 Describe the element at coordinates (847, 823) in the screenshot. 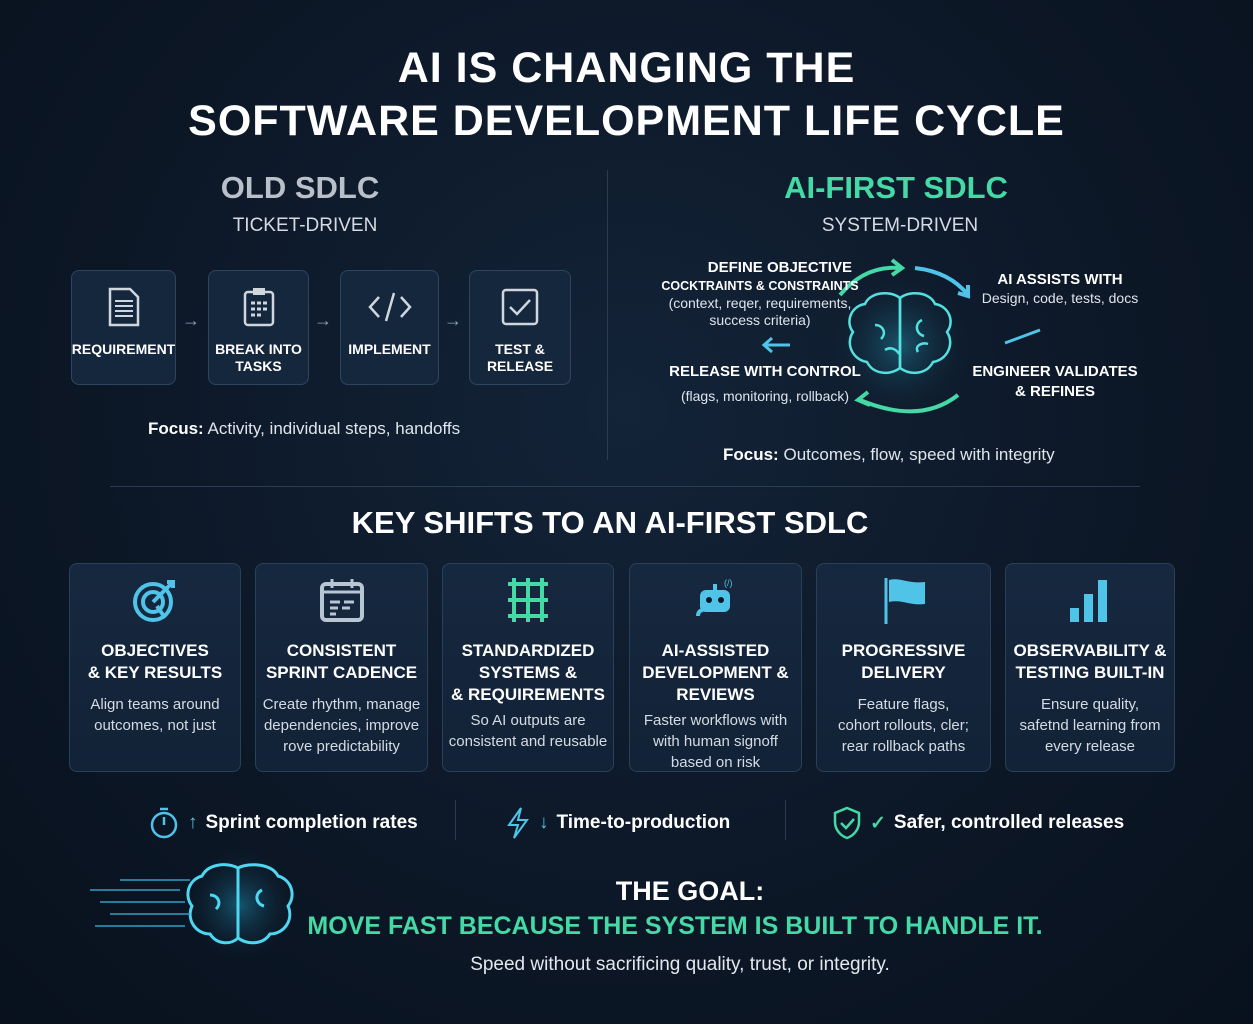

I see `shield-check-icon` at that location.